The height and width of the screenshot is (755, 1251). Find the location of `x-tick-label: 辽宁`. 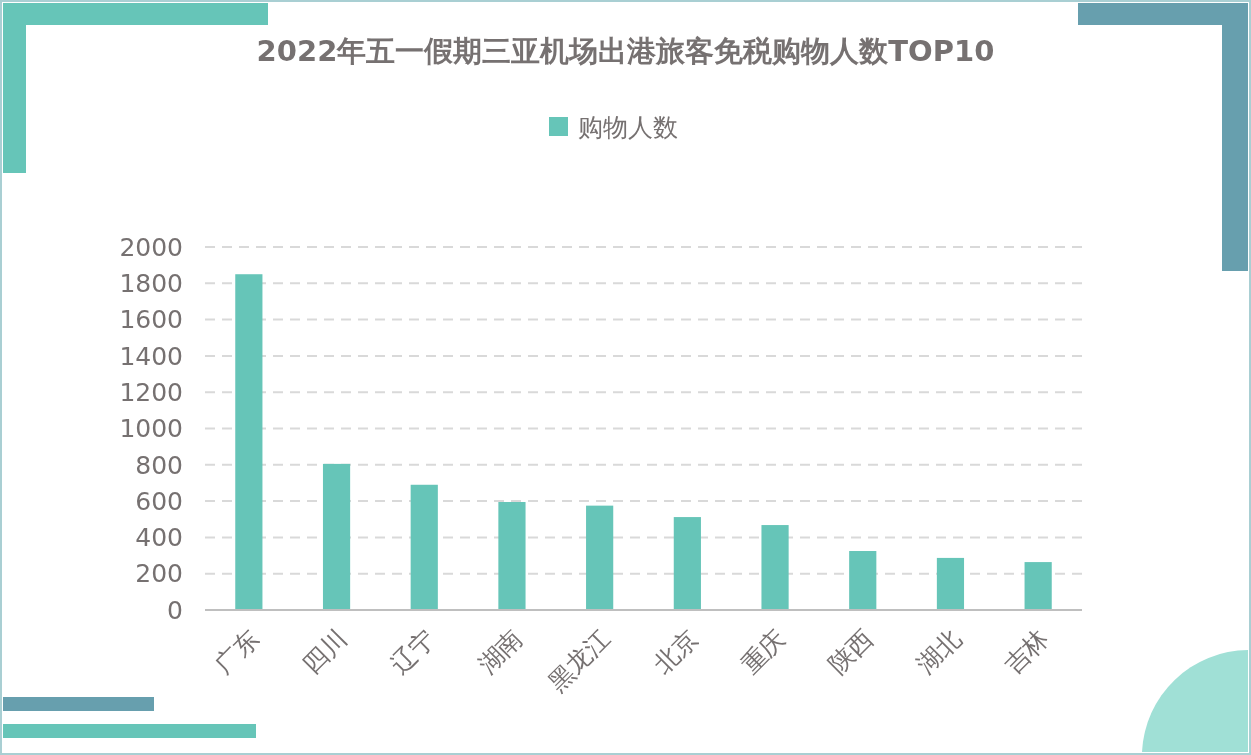

x-tick-label: 辽宁 is located at coordinates (412, 651).